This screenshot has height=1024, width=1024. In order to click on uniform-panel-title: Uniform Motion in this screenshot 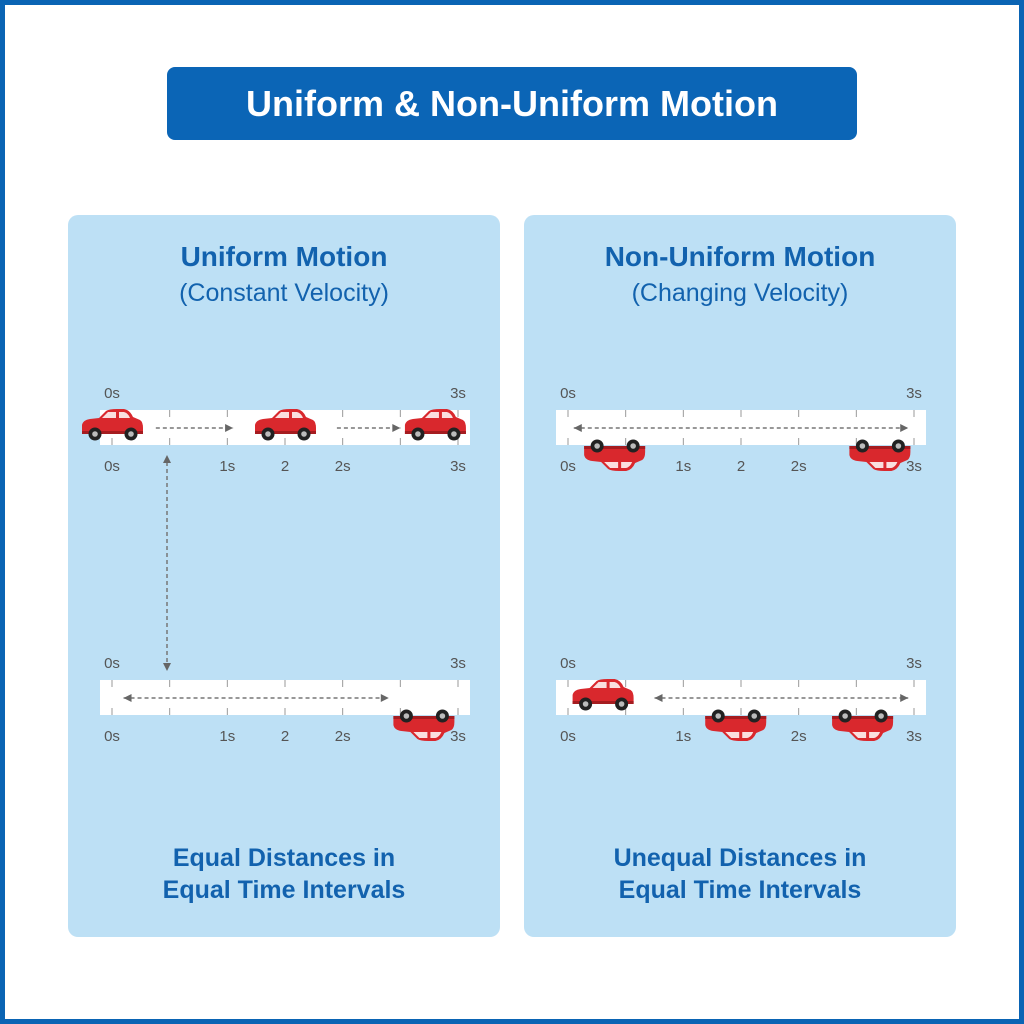, I will do `click(284, 256)`.